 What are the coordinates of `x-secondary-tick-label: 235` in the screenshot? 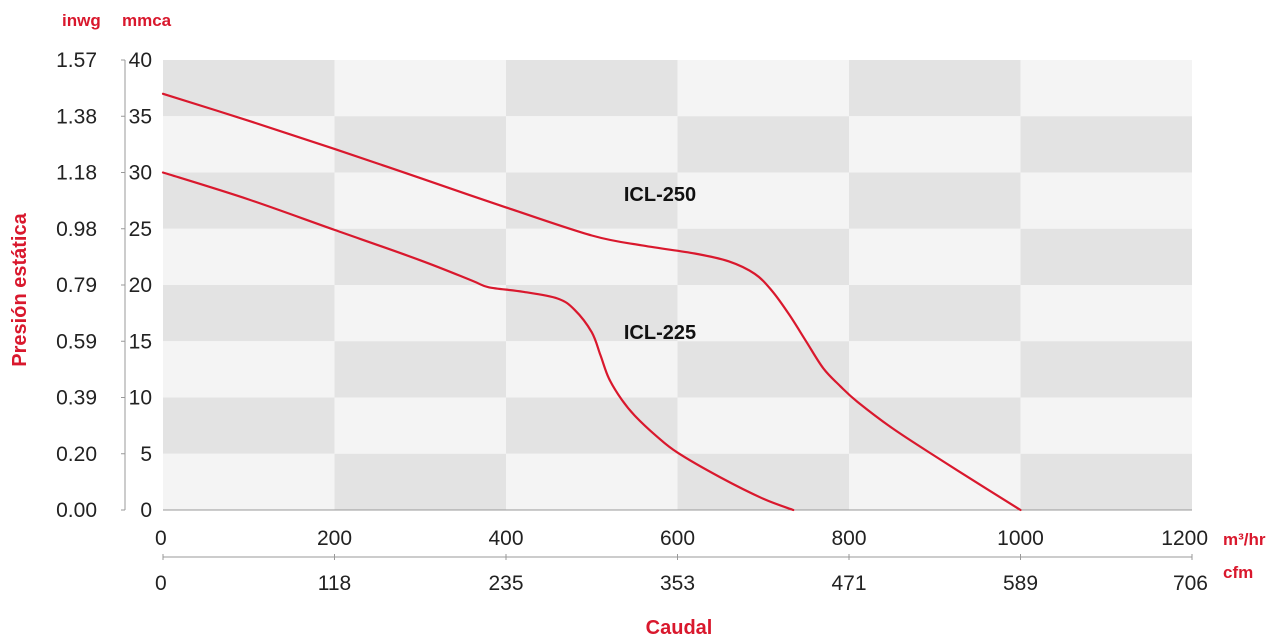 It's located at (505, 583).